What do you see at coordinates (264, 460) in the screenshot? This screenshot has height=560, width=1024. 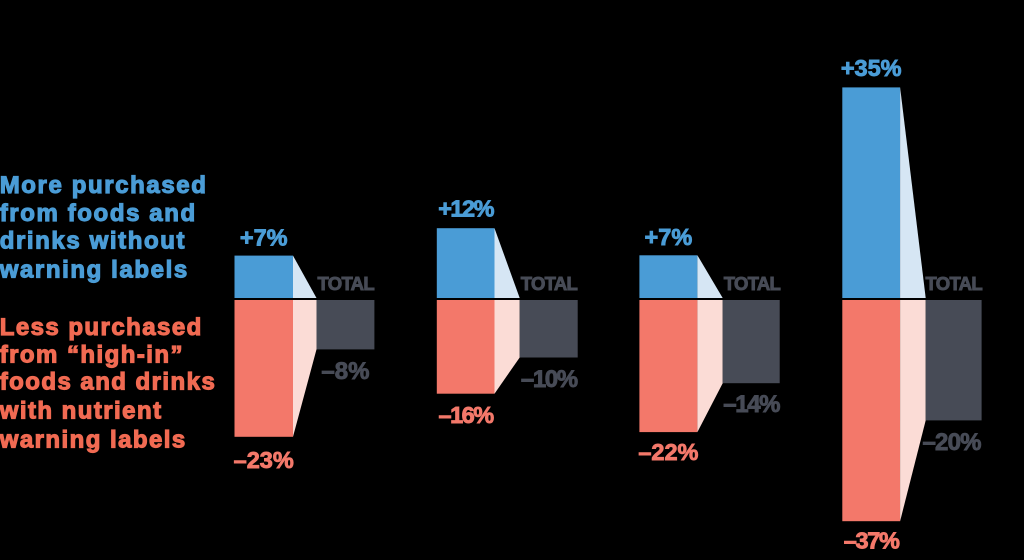 I see `svg-text: –23%` at bounding box center [264, 460].